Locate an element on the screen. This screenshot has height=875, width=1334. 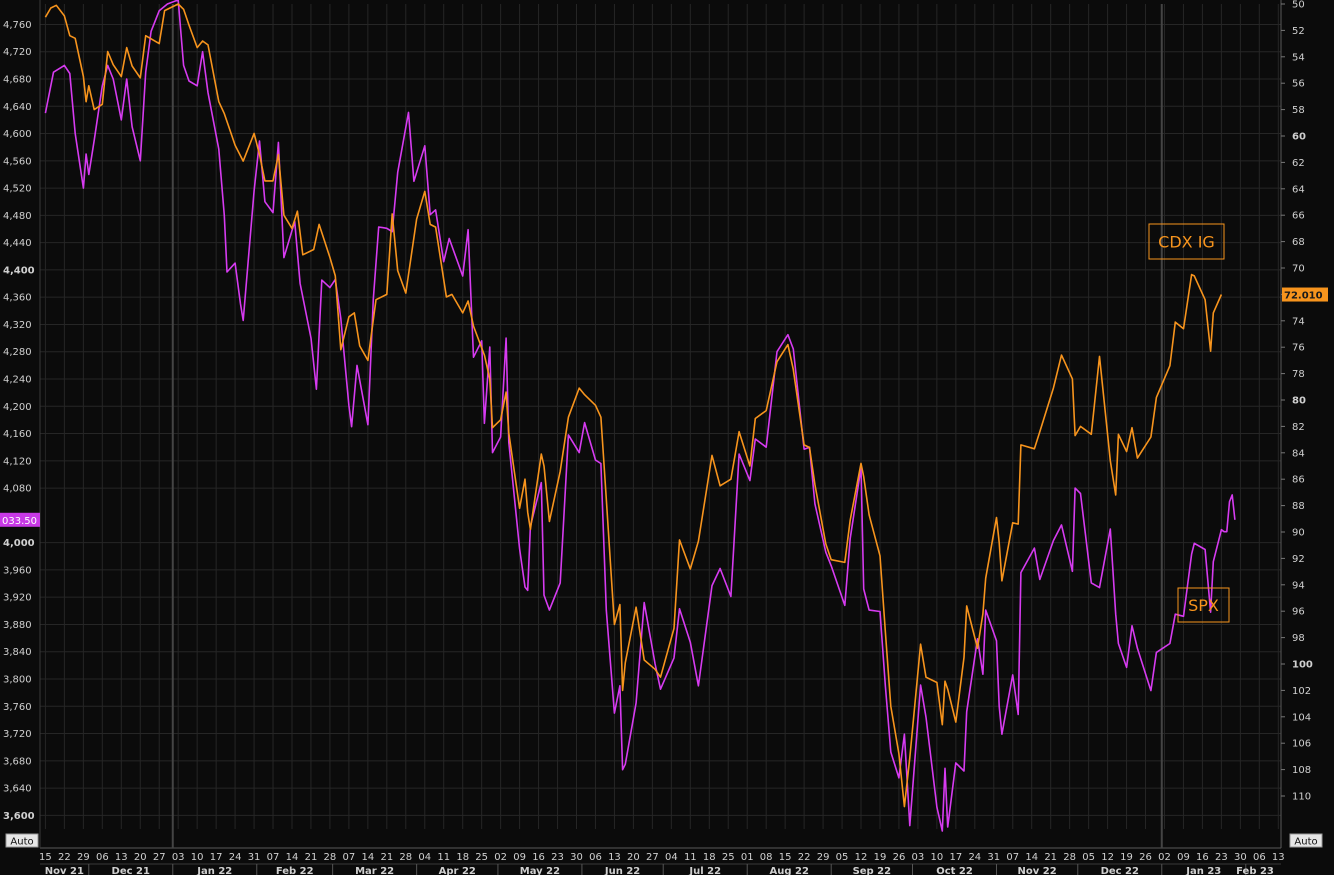
x-month-label: Nov 21 is located at coordinates (64, 870).